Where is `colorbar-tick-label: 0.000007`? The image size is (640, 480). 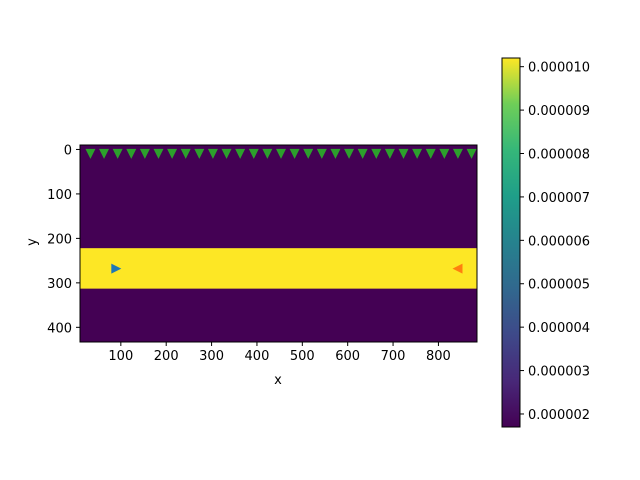 colorbar-tick-label: 0.000007 is located at coordinates (559, 198).